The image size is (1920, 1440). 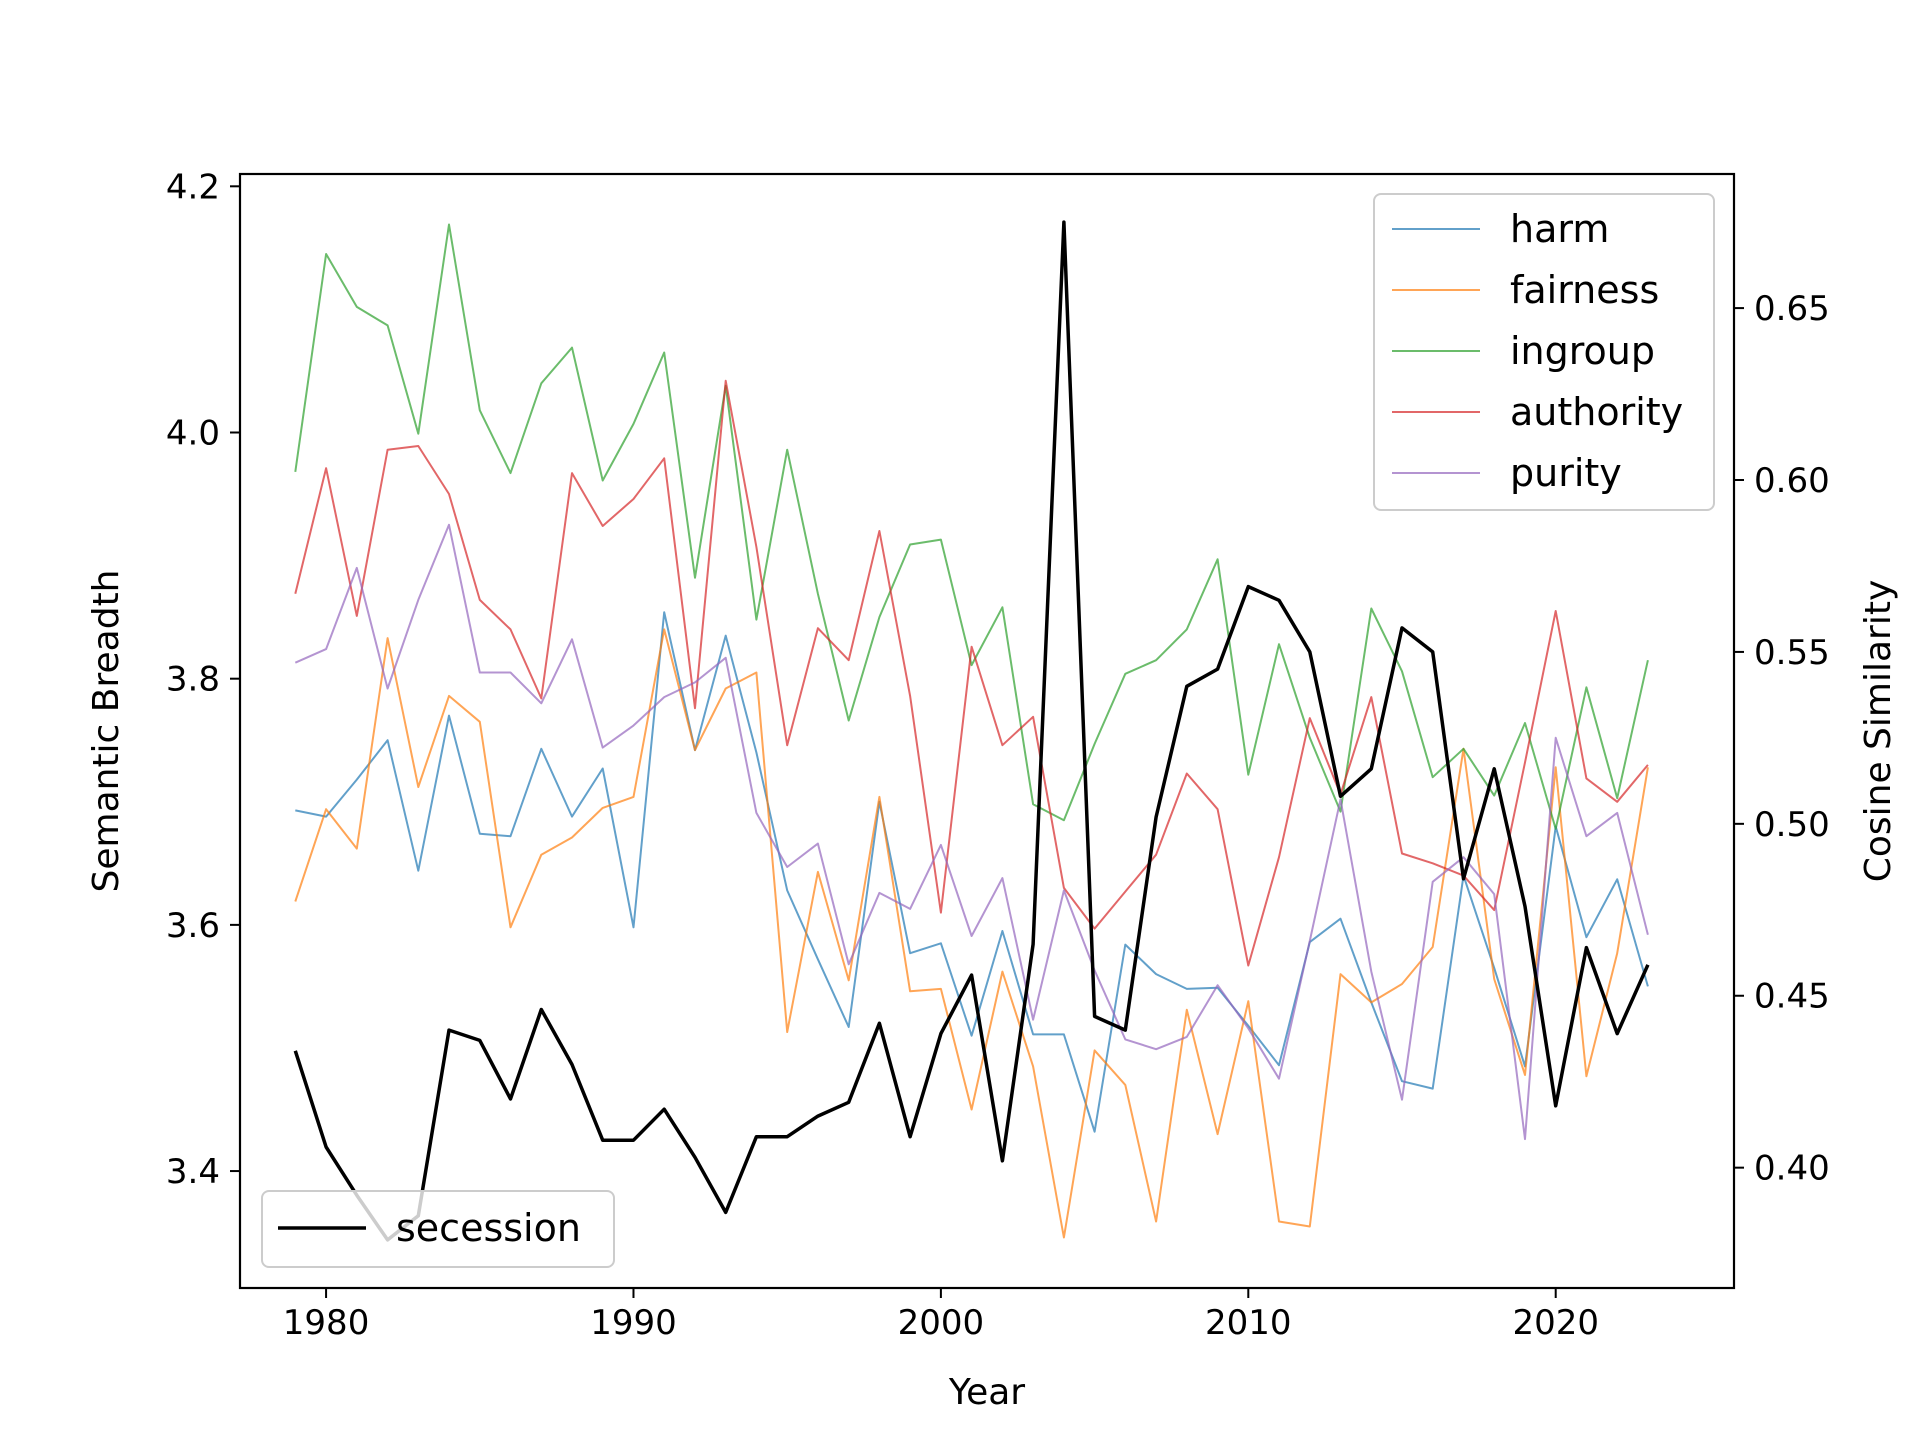 I want to click on legend-label-secession: secession, so click(x=488, y=1228).